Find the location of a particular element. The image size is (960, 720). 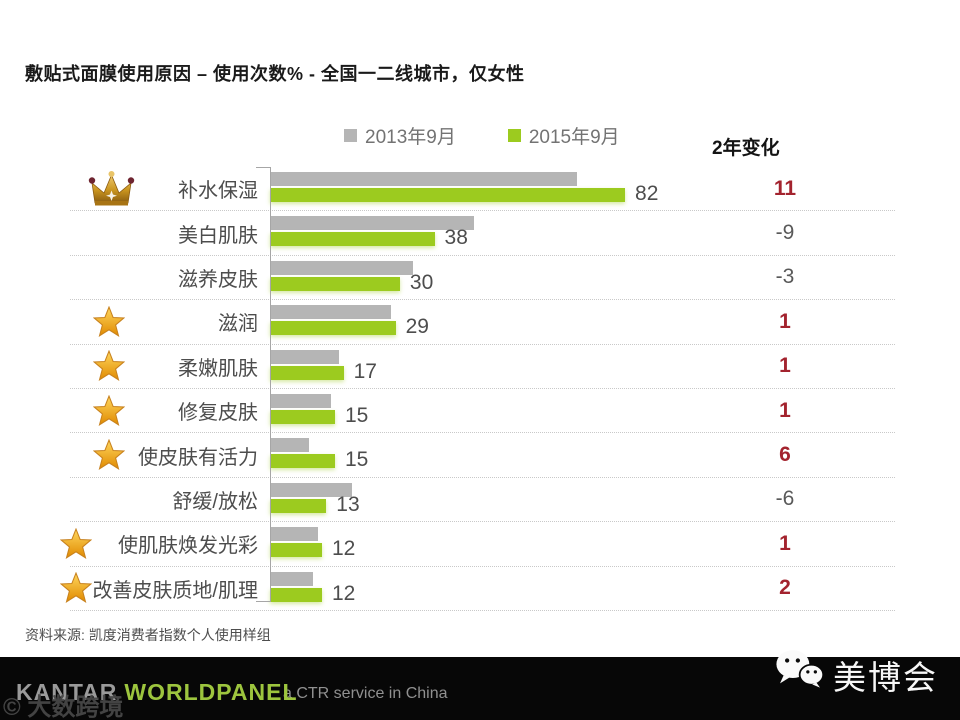

crown-icon is located at coordinates (111, 189).